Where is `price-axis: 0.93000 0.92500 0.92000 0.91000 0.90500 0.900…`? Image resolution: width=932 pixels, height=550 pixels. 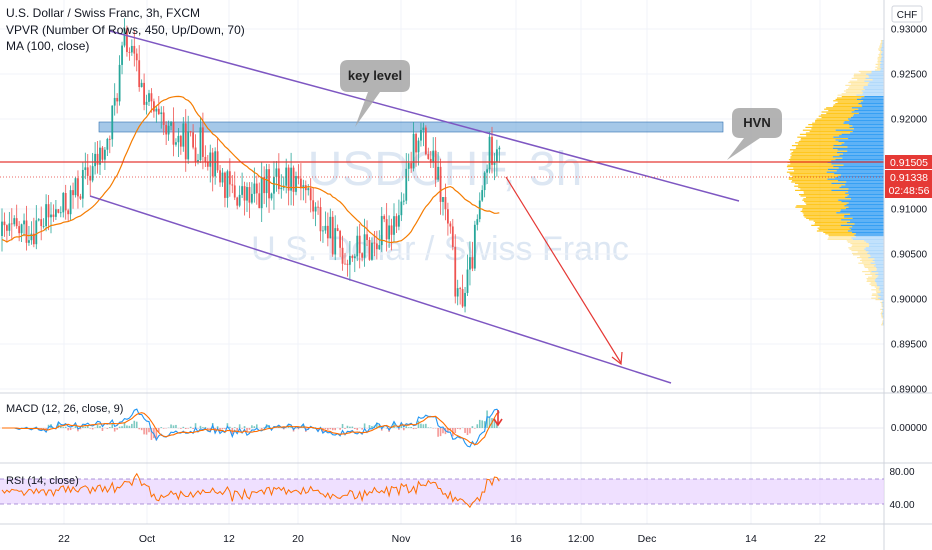
price-axis: 0.93000 0.92500 0.92000 0.91000 0.90500 0.900… is located at coordinates (909, 210).